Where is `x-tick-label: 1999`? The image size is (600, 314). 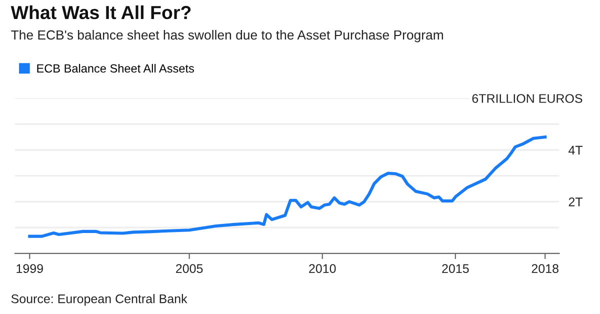
x-tick-label: 1999 is located at coordinates (29, 268).